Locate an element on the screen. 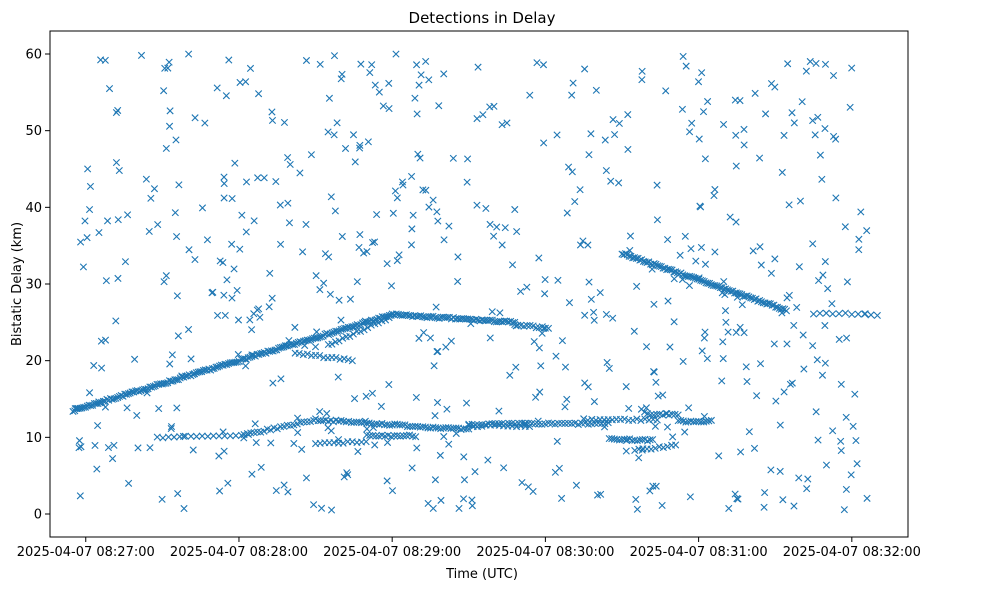 This screenshot has width=989, height=590. x-tick-label: 2025-04-07 08:27:00 is located at coordinates (86, 552).